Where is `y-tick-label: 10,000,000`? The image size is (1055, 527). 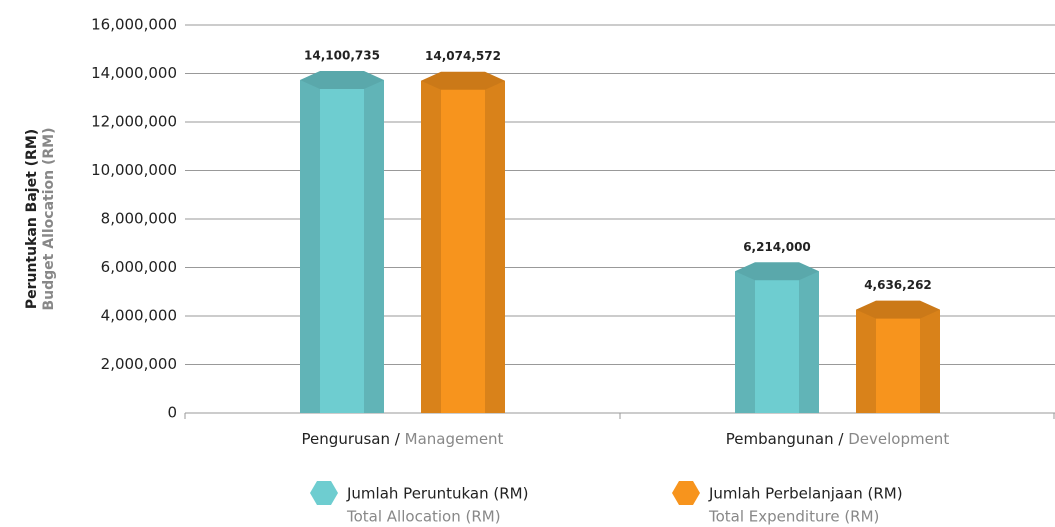
y-tick-label: 10,000,000 is located at coordinates (134, 170).